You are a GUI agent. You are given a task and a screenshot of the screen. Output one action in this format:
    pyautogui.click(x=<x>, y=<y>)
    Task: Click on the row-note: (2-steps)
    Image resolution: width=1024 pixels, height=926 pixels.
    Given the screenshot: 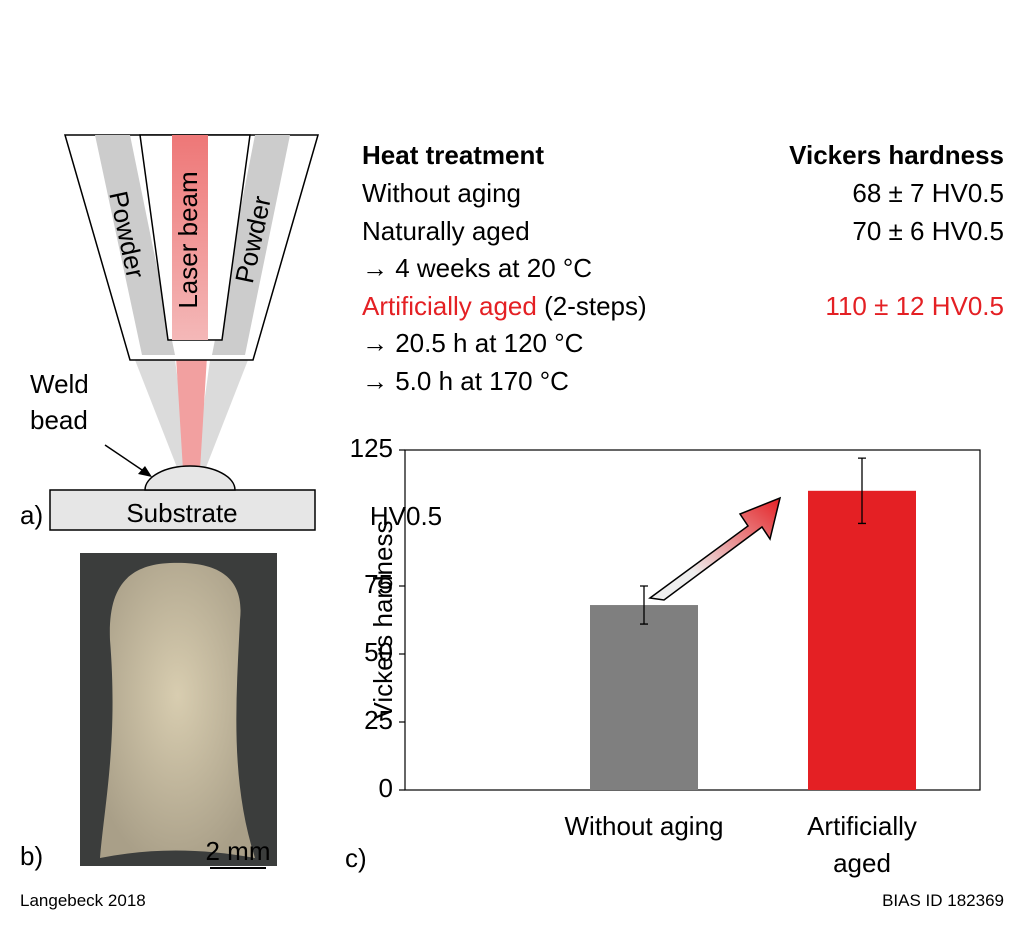 What is the action you would take?
    pyautogui.click(x=595, y=305)
    